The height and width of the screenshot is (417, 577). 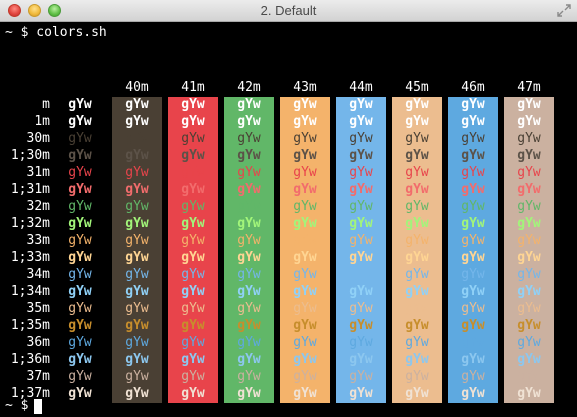 What do you see at coordinates (38, 376) in the screenshot?
I see `row-label: 37m` at bounding box center [38, 376].